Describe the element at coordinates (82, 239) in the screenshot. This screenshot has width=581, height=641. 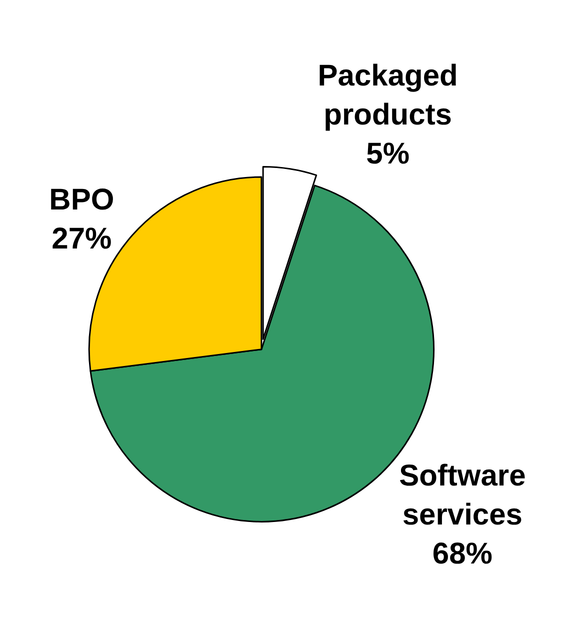
I see `data-label: 27%` at that location.